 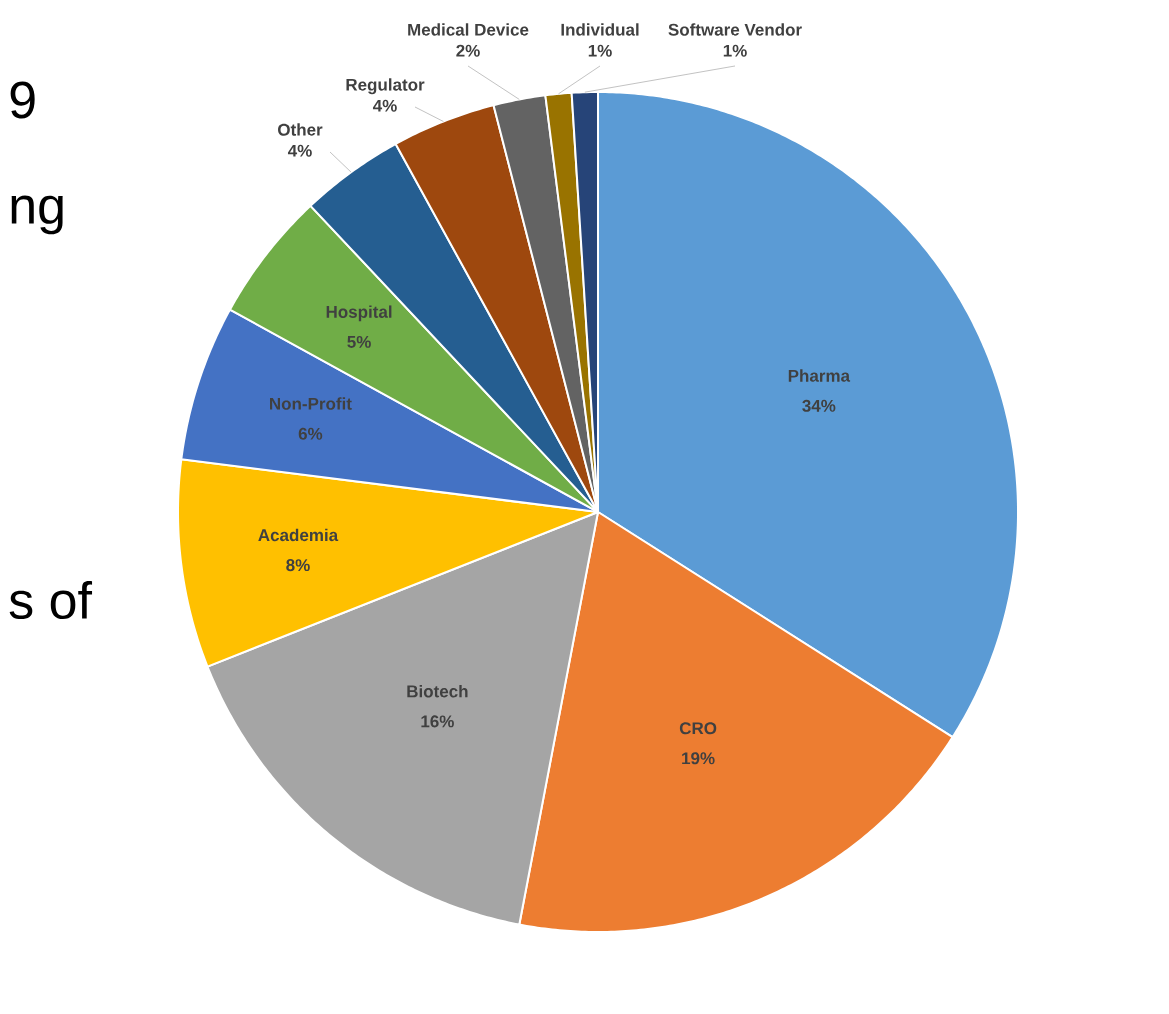 What do you see at coordinates (819, 375) in the screenshot?
I see `slice-label: Pharma` at bounding box center [819, 375].